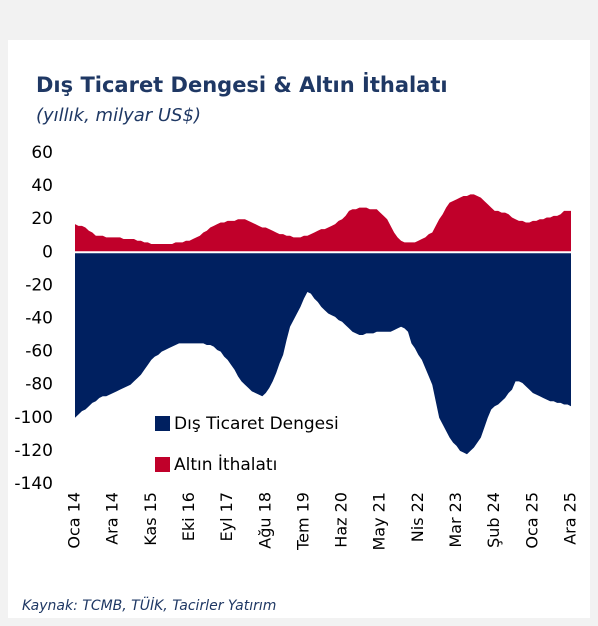  What do you see at coordinates (379, 521) in the screenshot?
I see `x-tick-label: May 21` at bounding box center [379, 521].